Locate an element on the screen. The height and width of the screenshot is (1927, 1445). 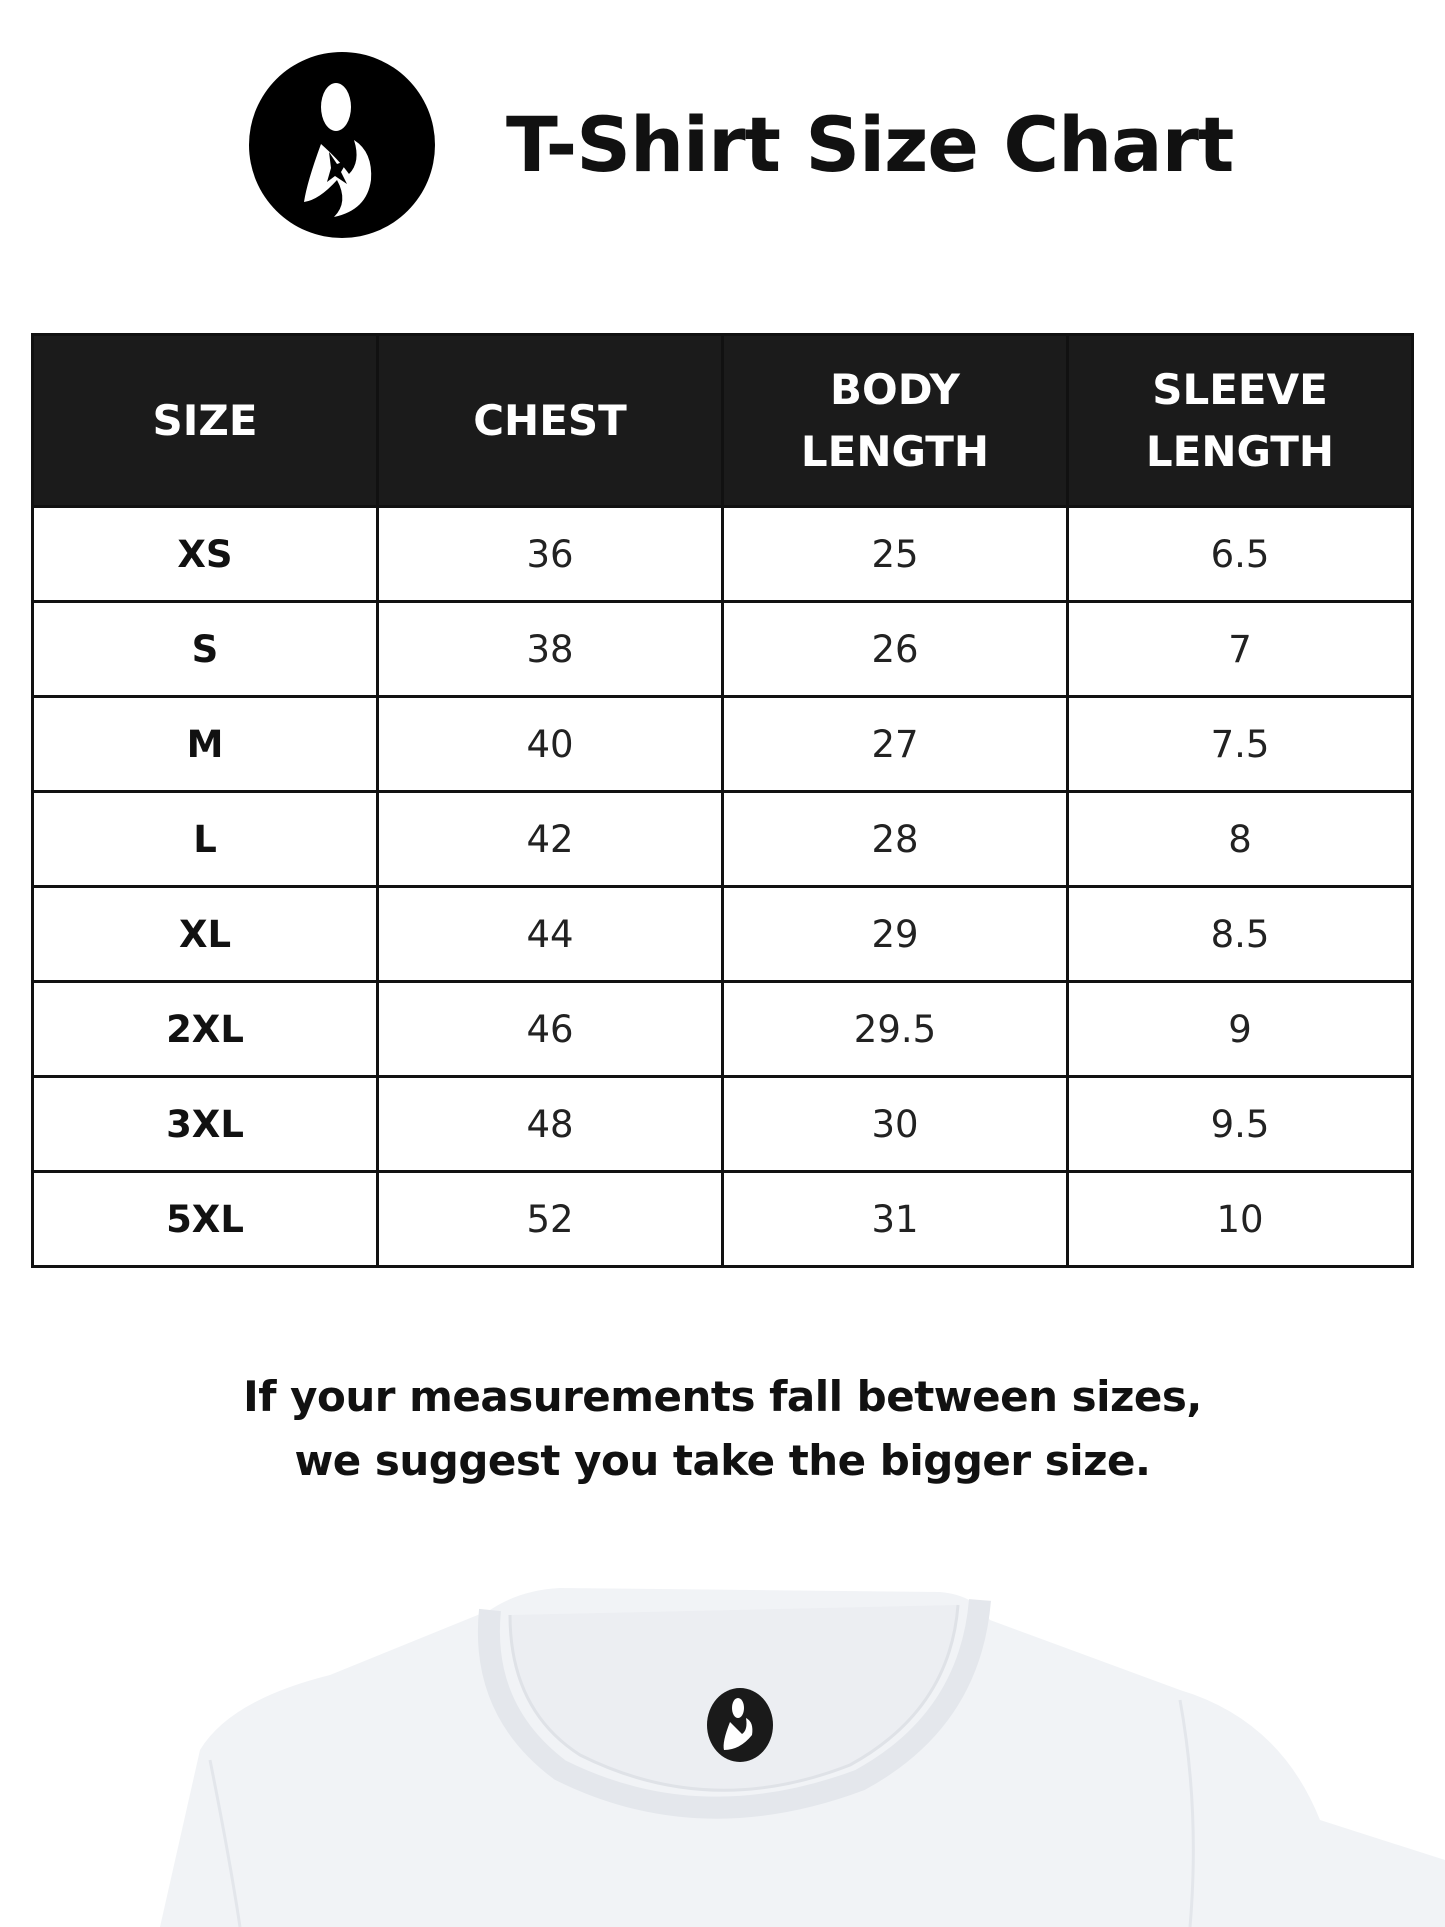
cell-body-length: 29.5 is located at coordinates (895, 1029).